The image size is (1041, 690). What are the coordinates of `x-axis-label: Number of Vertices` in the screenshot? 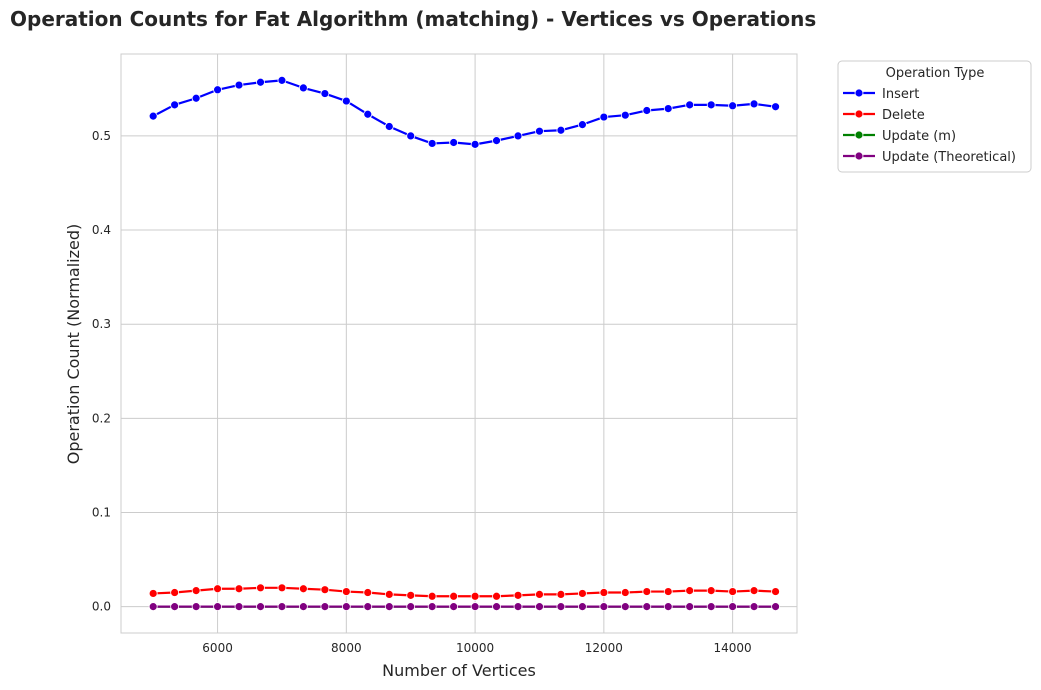 It's located at (459, 670).